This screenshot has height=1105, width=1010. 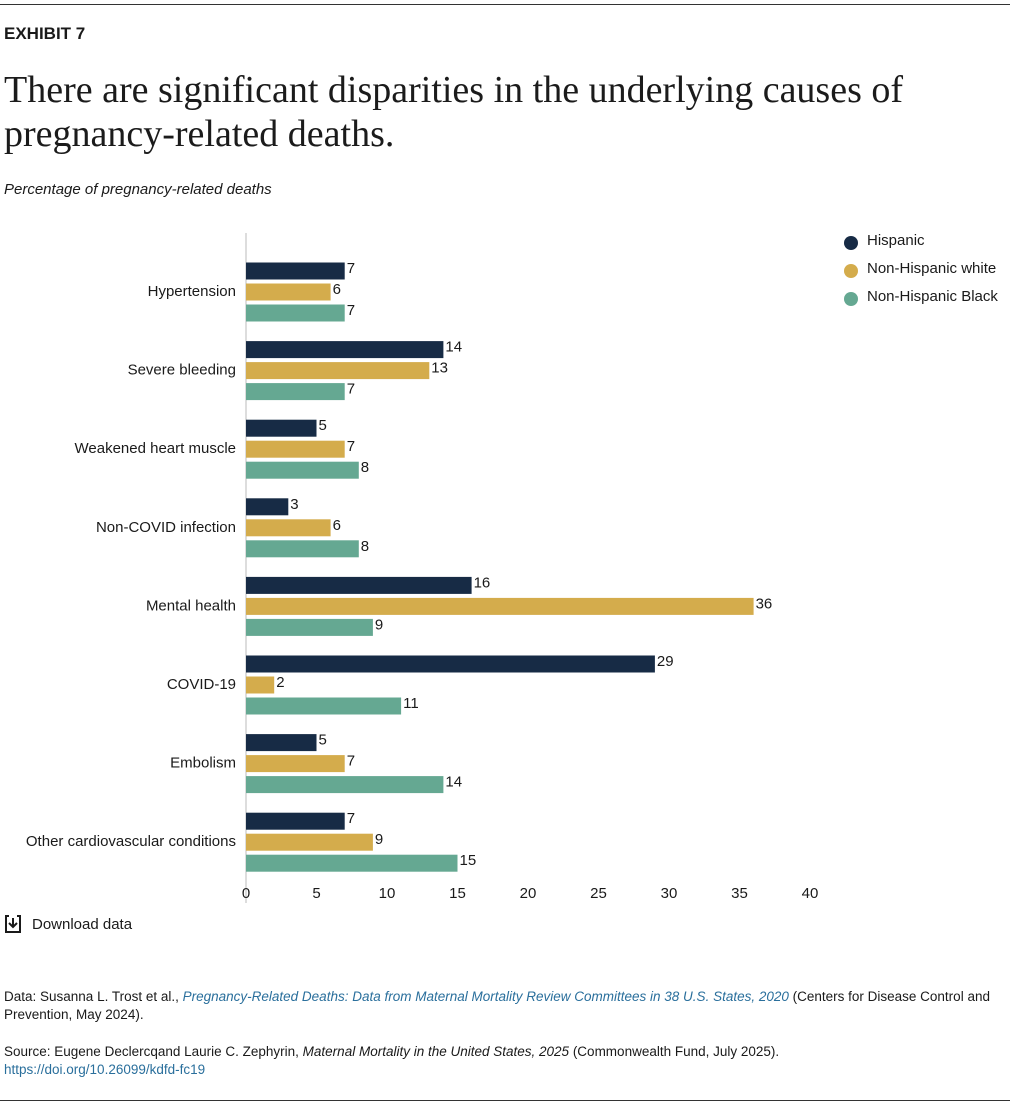 What do you see at coordinates (166, 527) in the screenshot?
I see `y-tick-label: Non-COVID infection` at bounding box center [166, 527].